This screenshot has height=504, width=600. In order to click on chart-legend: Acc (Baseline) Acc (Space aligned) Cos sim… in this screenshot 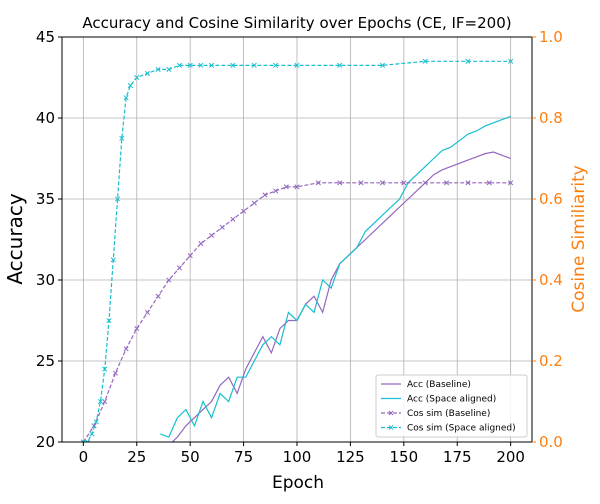, I will do `click(451, 406)`.